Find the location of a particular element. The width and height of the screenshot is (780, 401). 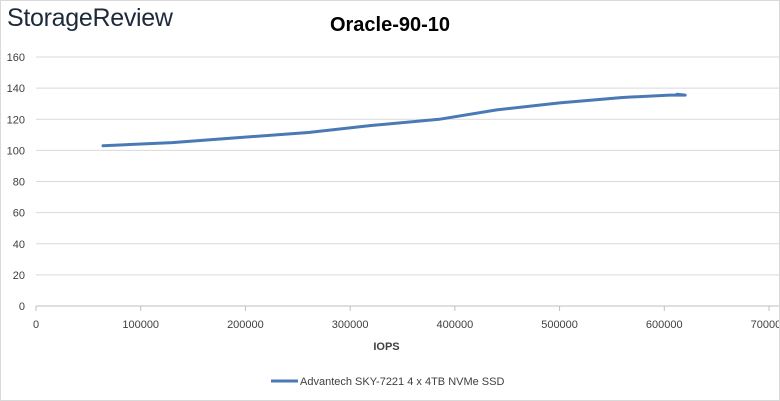

legend: Advantech SKY-7221 4 x 4TB NVMe SSD is located at coordinates (387, 382).